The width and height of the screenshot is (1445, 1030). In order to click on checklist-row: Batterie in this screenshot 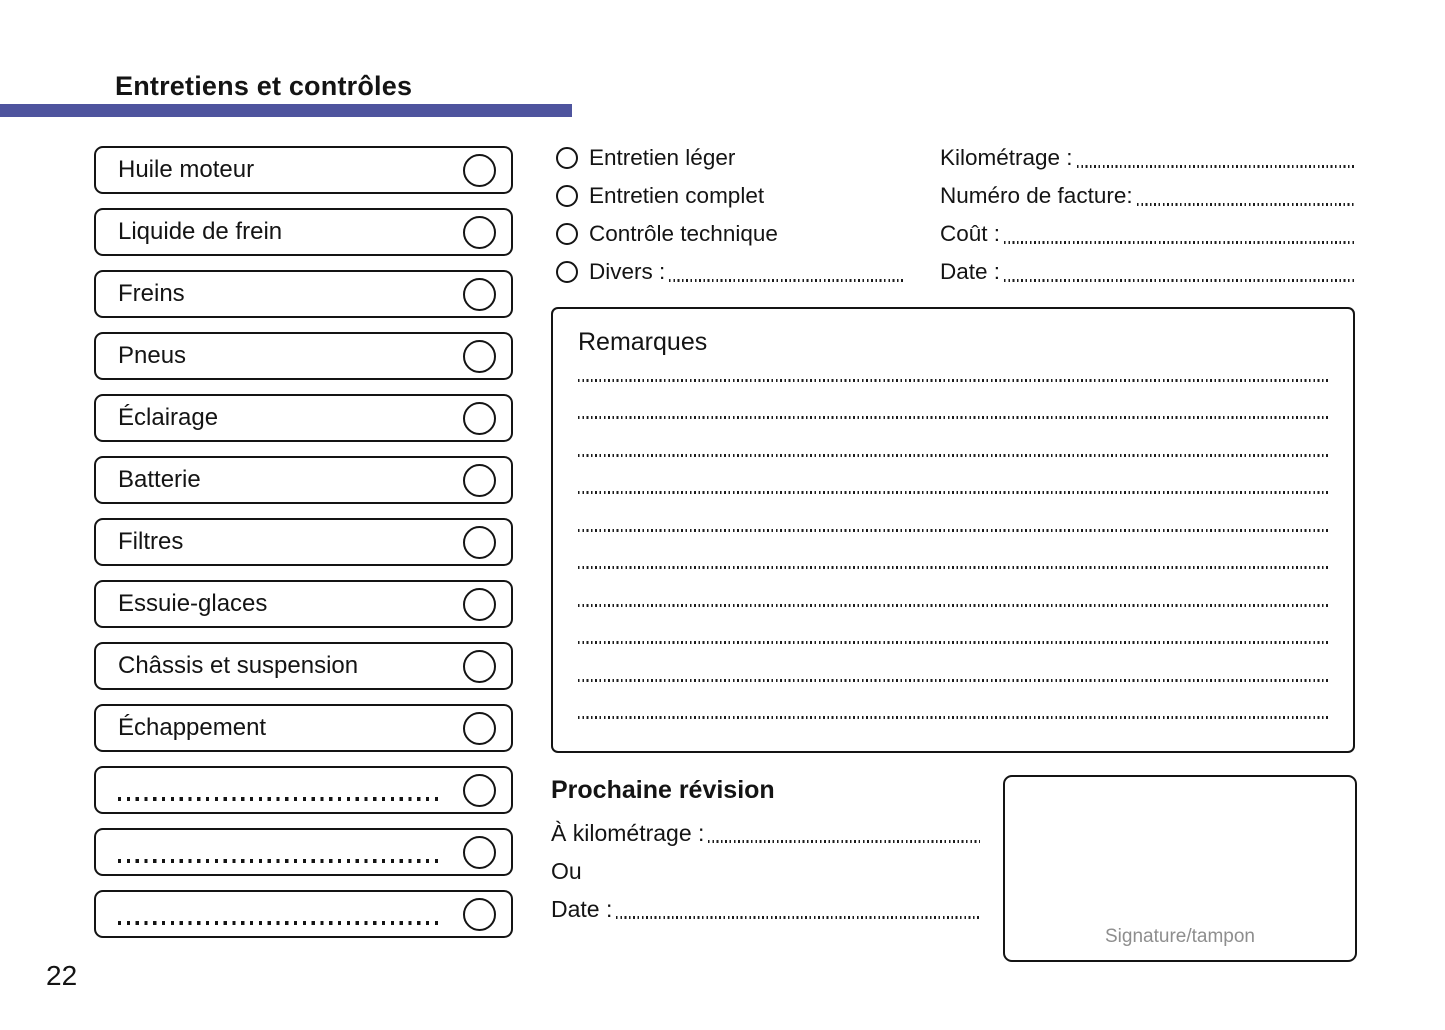, I will do `click(303, 480)`.